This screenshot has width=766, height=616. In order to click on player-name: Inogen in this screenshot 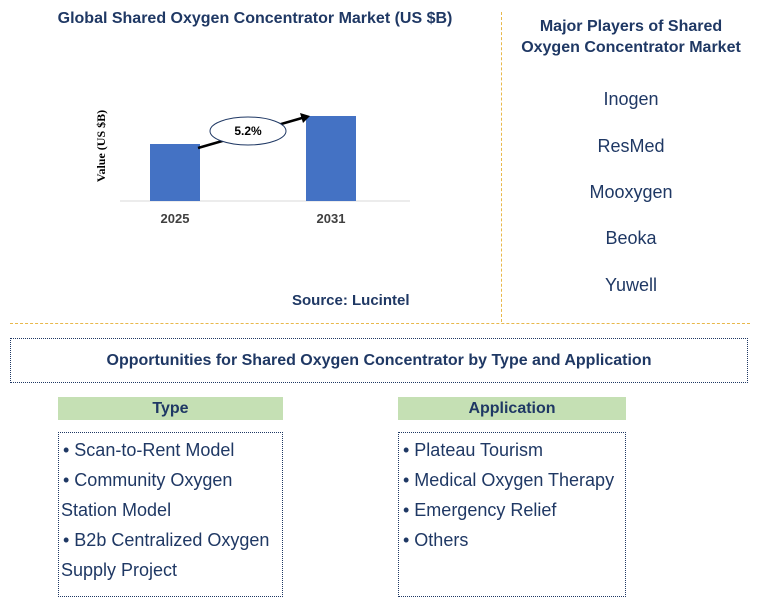, I will do `click(631, 99)`.